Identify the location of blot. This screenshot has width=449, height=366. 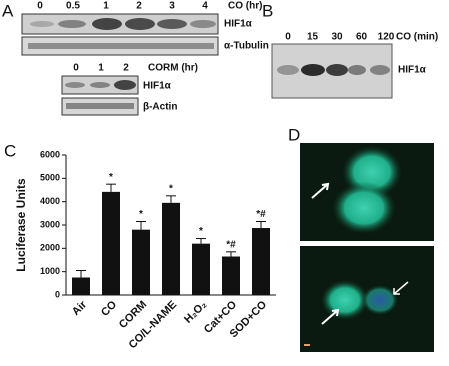
(120, 46).